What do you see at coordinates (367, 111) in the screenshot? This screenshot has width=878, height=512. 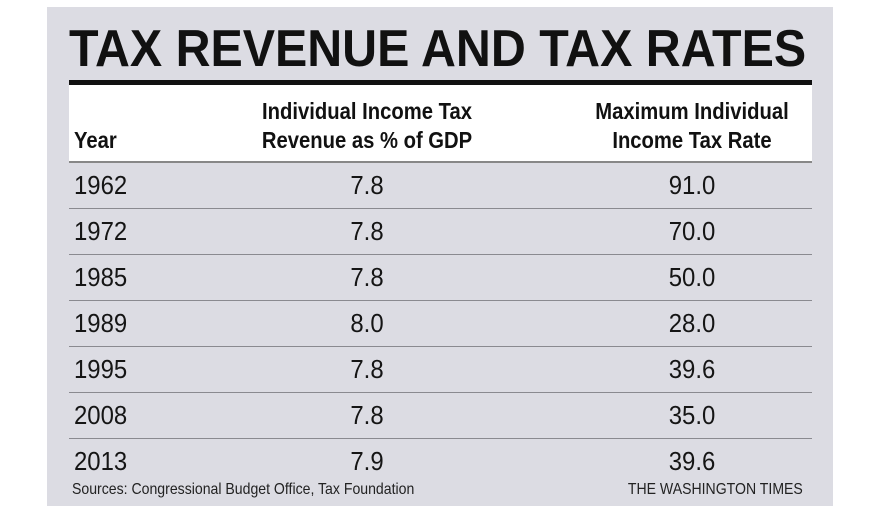 I see `header-line: Individual Income Tax` at bounding box center [367, 111].